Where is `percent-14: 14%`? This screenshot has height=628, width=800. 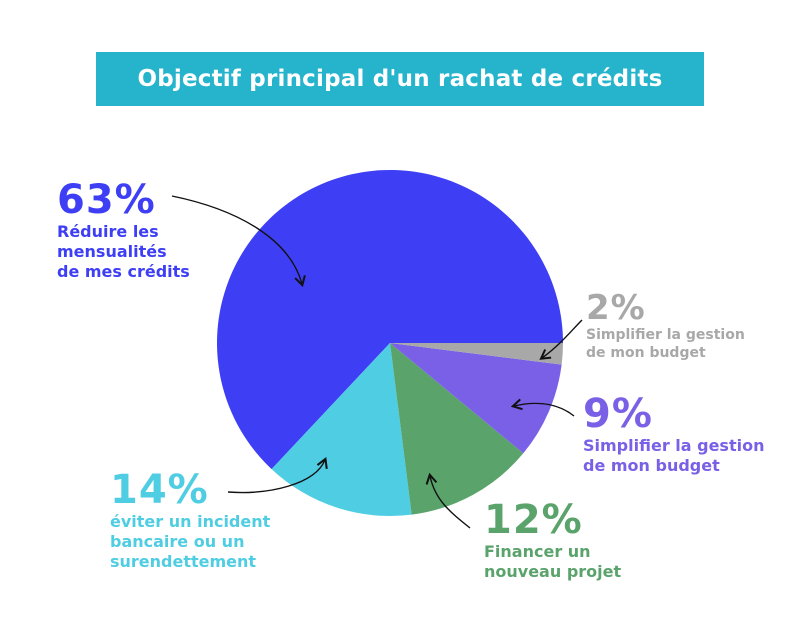
percent-14: 14% is located at coordinates (159, 490).